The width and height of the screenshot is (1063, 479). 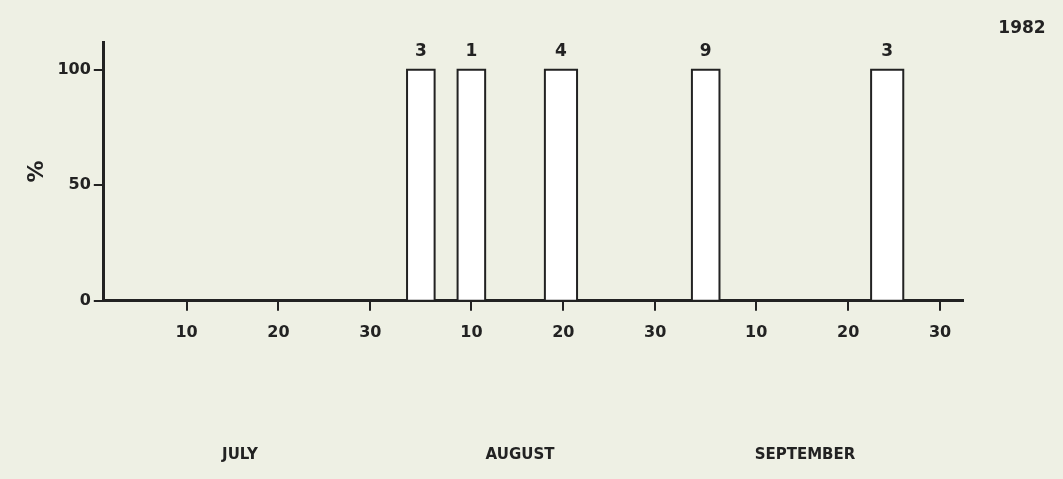 I want to click on annotation: 4, so click(x=561, y=49).